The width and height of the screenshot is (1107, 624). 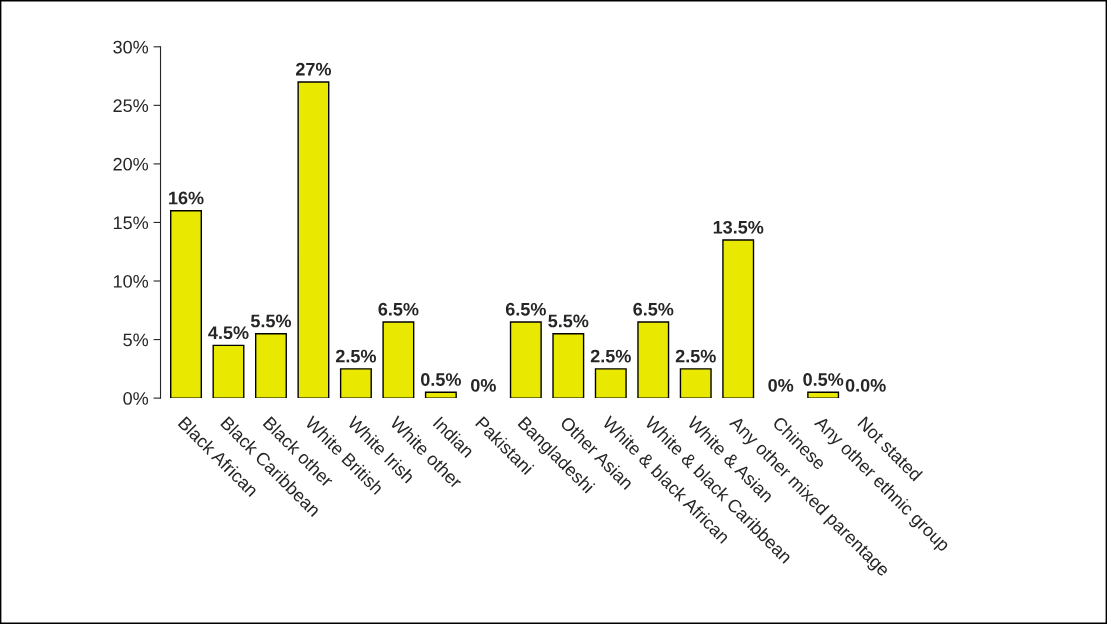 I want to click on y-tick-label: 10%, so click(x=131, y=281).